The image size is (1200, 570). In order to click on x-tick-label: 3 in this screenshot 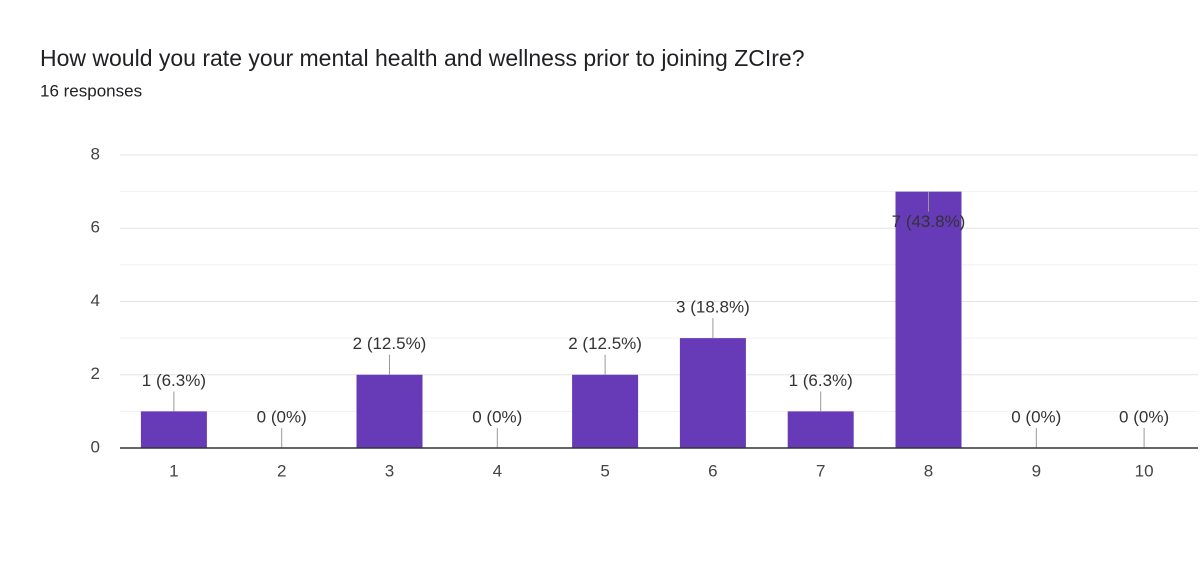, I will do `click(389, 470)`.